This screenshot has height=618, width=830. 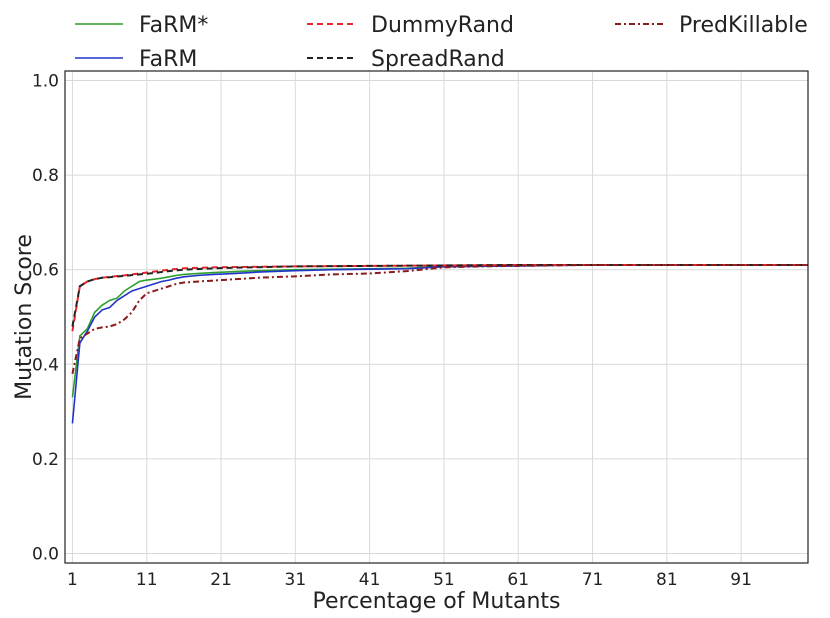 I want to click on legend-label: SpreadRand, so click(x=438, y=59).